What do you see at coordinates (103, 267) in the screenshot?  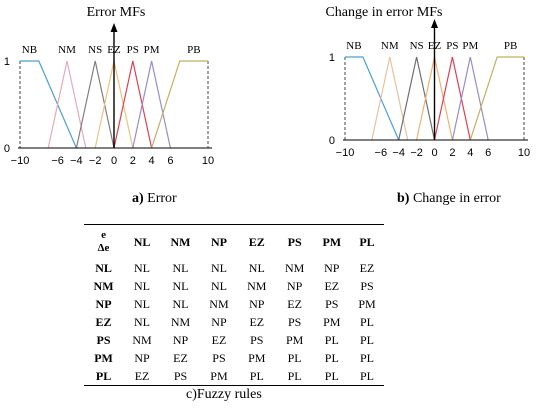 I see `row-header: NL` at bounding box center [103, 267].